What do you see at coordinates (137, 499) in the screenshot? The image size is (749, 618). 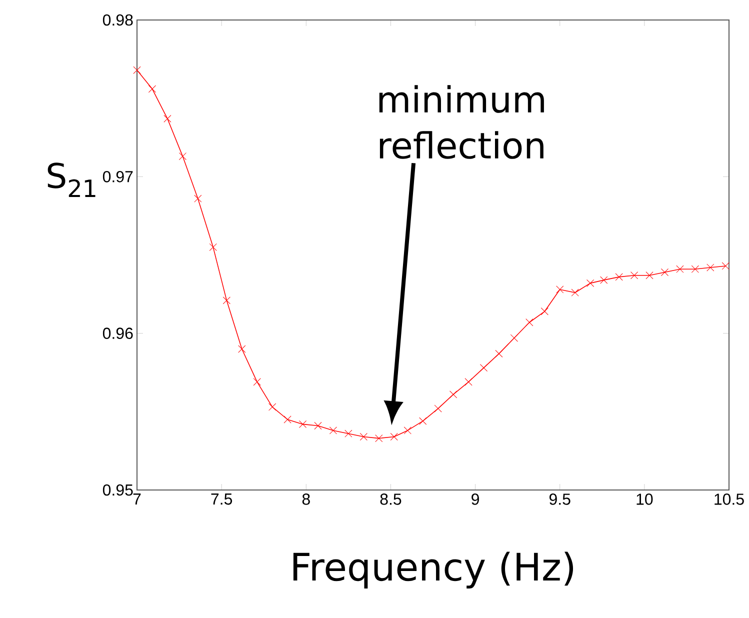 I see `x-tick-label: 7` at bounding box center [137, 499].